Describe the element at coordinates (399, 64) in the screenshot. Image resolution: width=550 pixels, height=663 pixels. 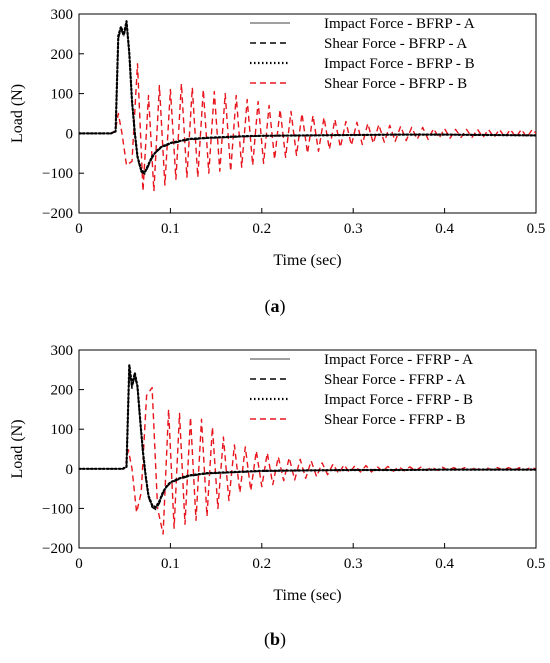
I see `legend-entry-label: Impact Force - BFRP - B` at that location.